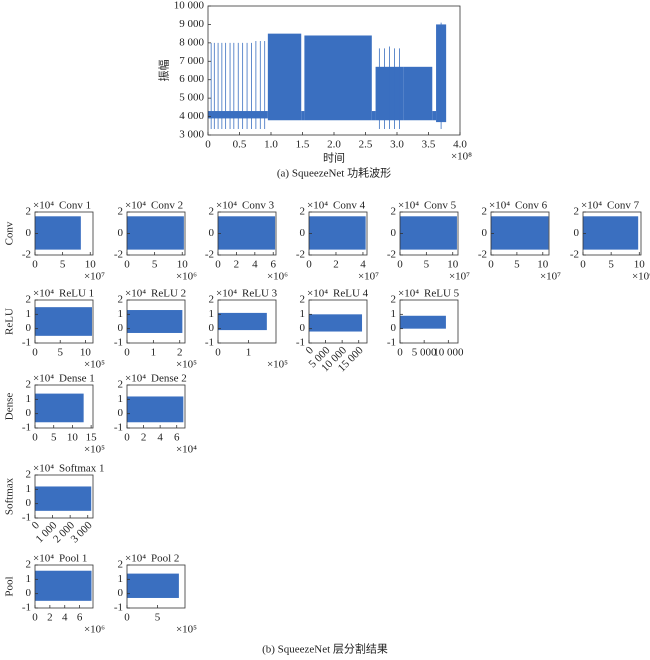 The width and height of the screenshot is (650, 660). I want to click on y-tick-label: -2, so click(482, 255).